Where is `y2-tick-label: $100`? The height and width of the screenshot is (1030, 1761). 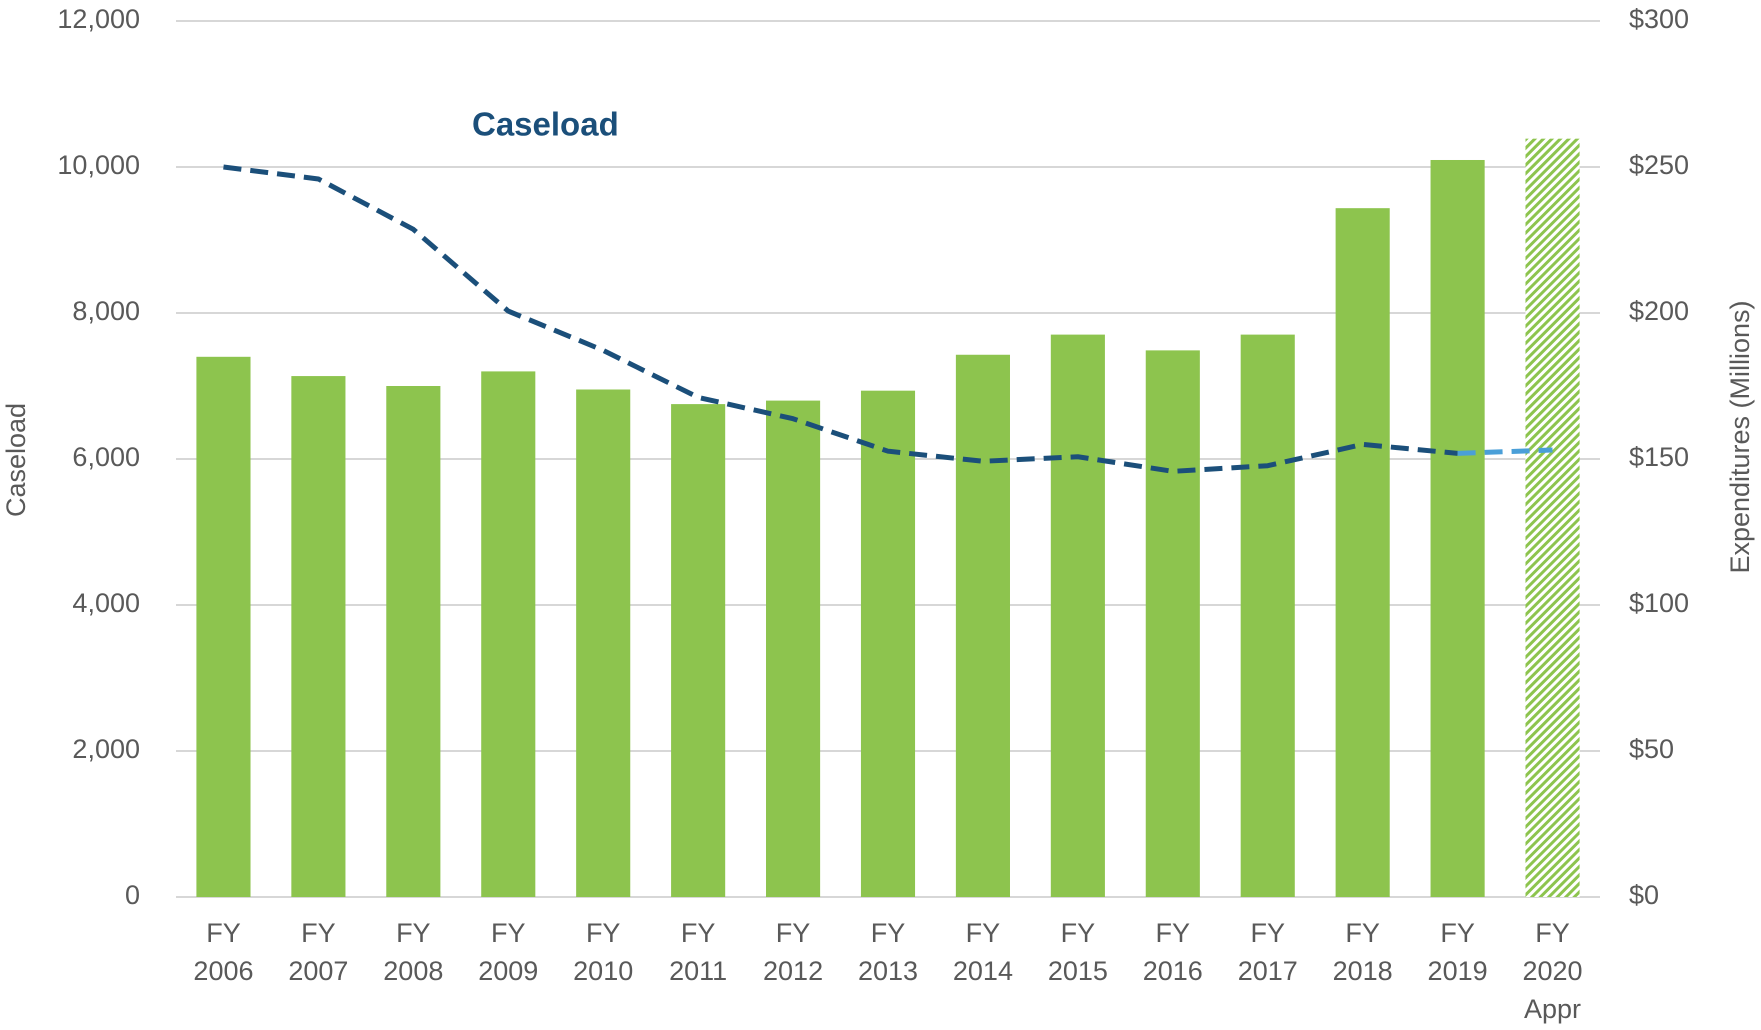 y2-tick-label: $100 is located at coordinates (1659, 603).